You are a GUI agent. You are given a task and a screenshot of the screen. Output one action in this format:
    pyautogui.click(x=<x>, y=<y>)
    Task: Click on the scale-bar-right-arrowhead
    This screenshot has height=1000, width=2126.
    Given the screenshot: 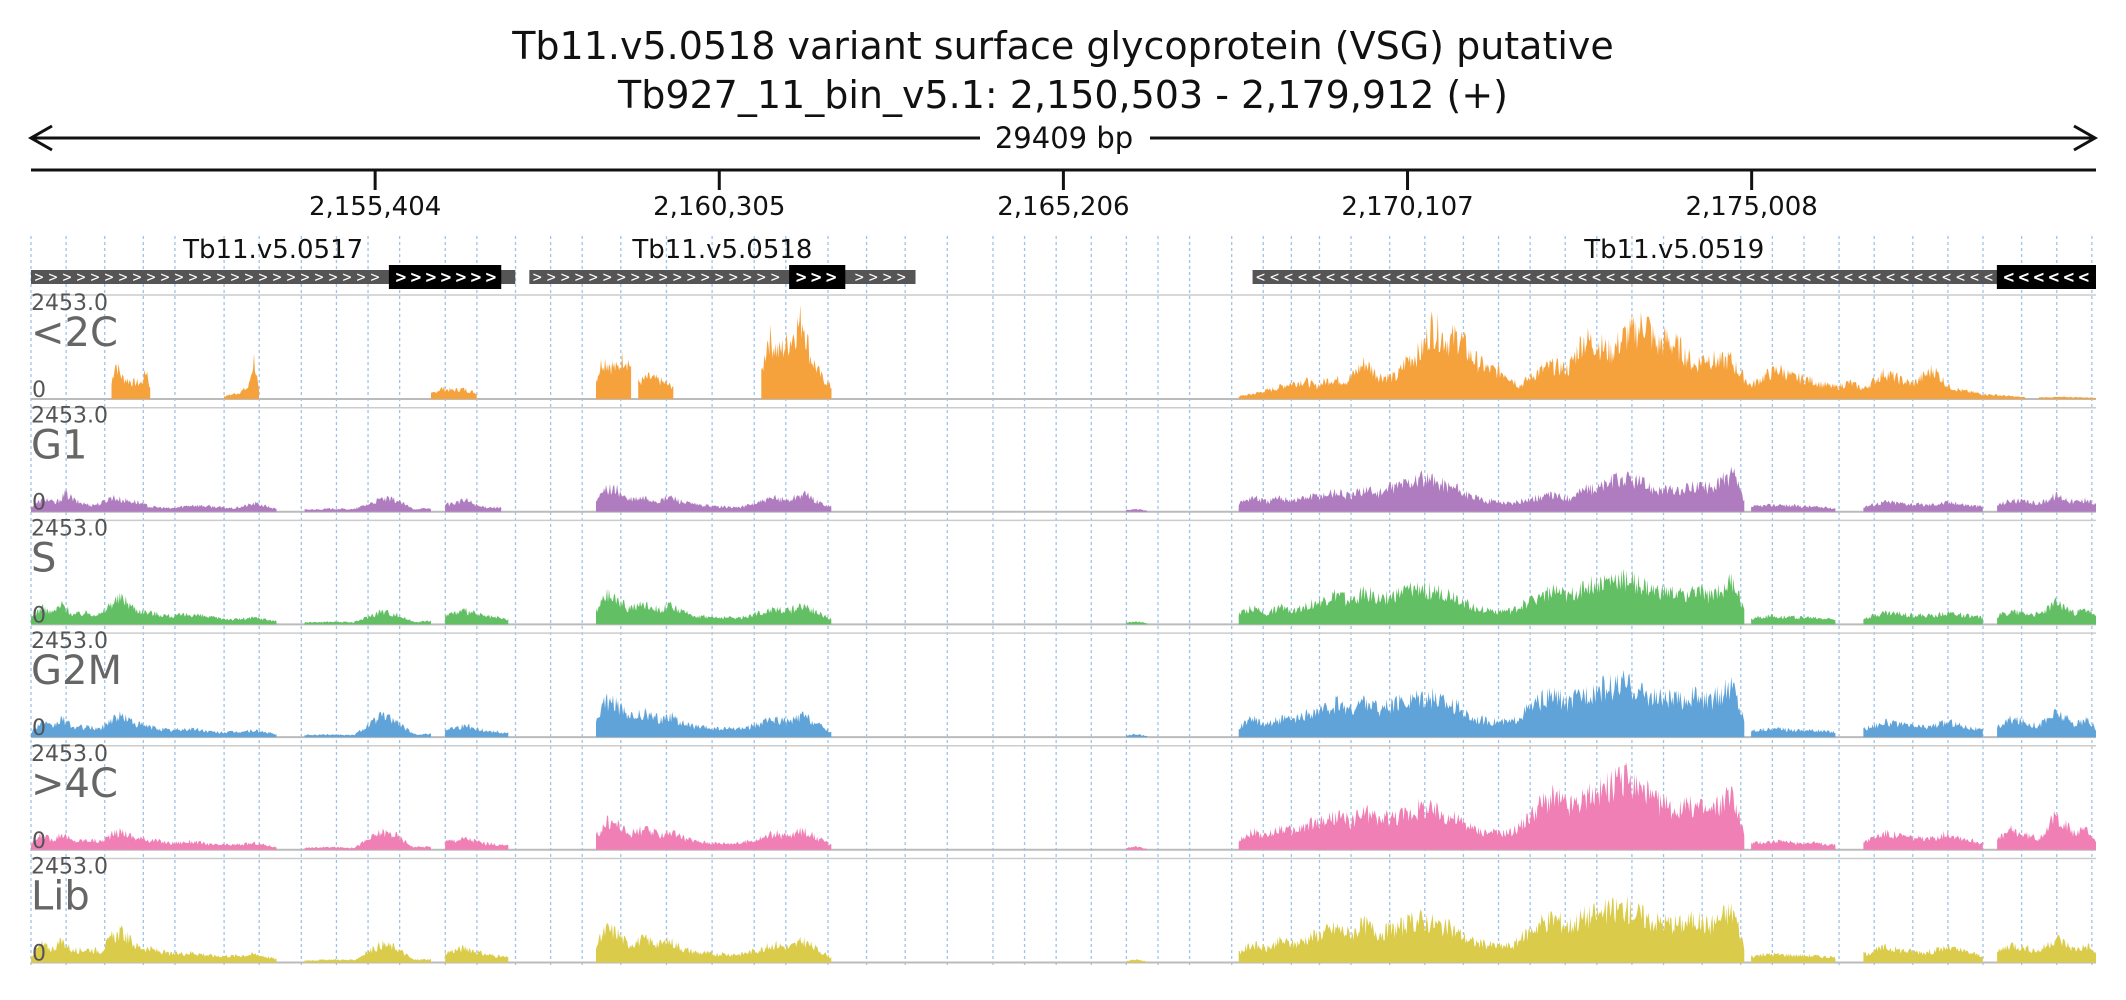 What is the action you would take?
    pyautogui.click(x=2086, y=138)
    